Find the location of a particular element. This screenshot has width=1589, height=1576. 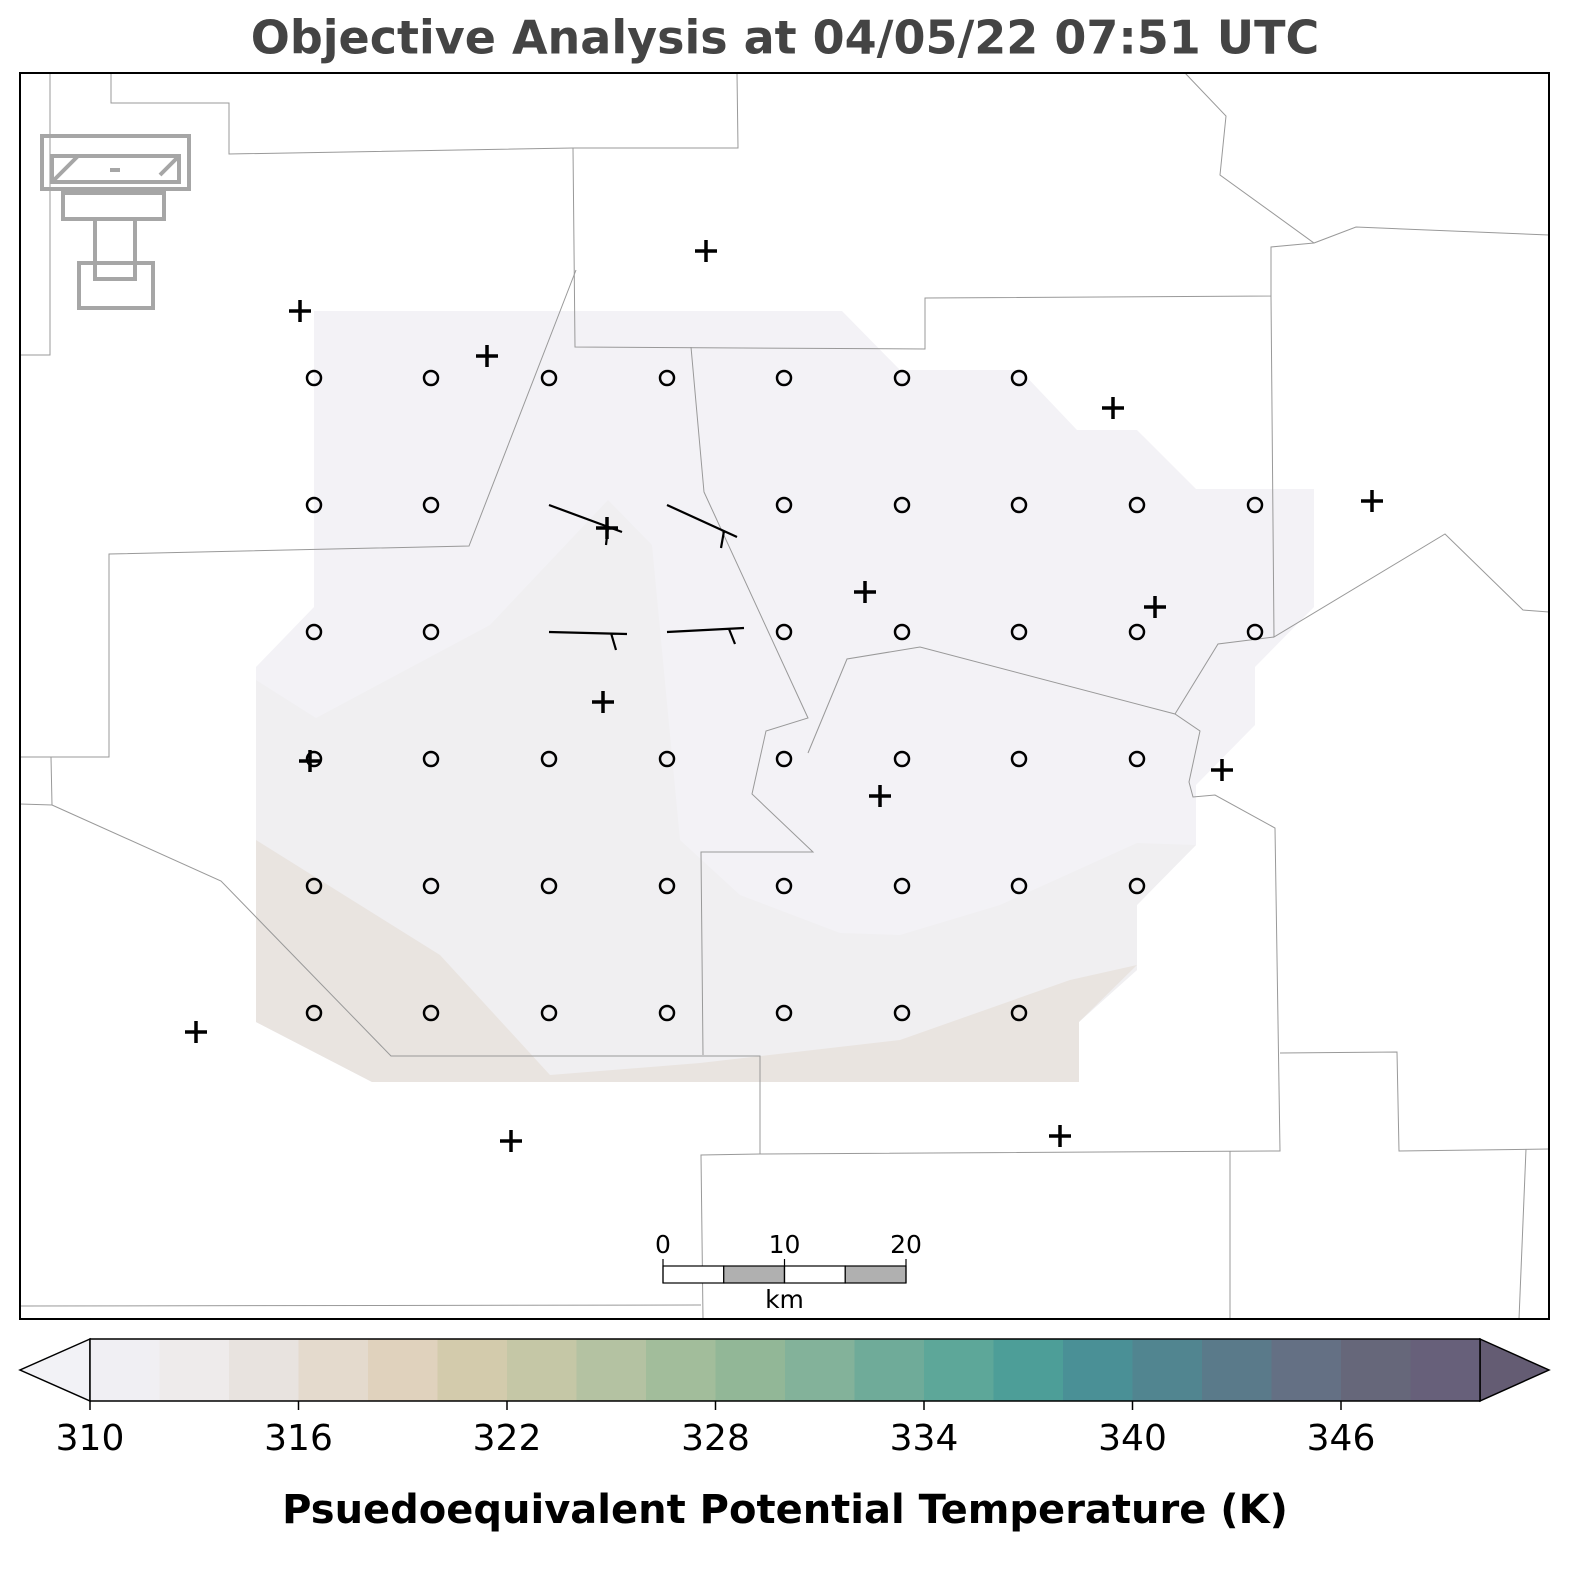

colorbar-tick-label: 322 is located at coordinates (507, 1438).